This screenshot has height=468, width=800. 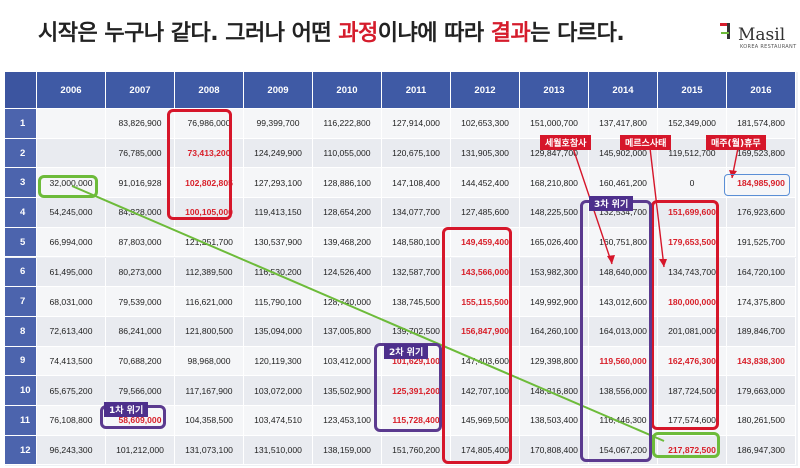 I want to click on table-cell: 134,077,700, so click(x=416, y=213).